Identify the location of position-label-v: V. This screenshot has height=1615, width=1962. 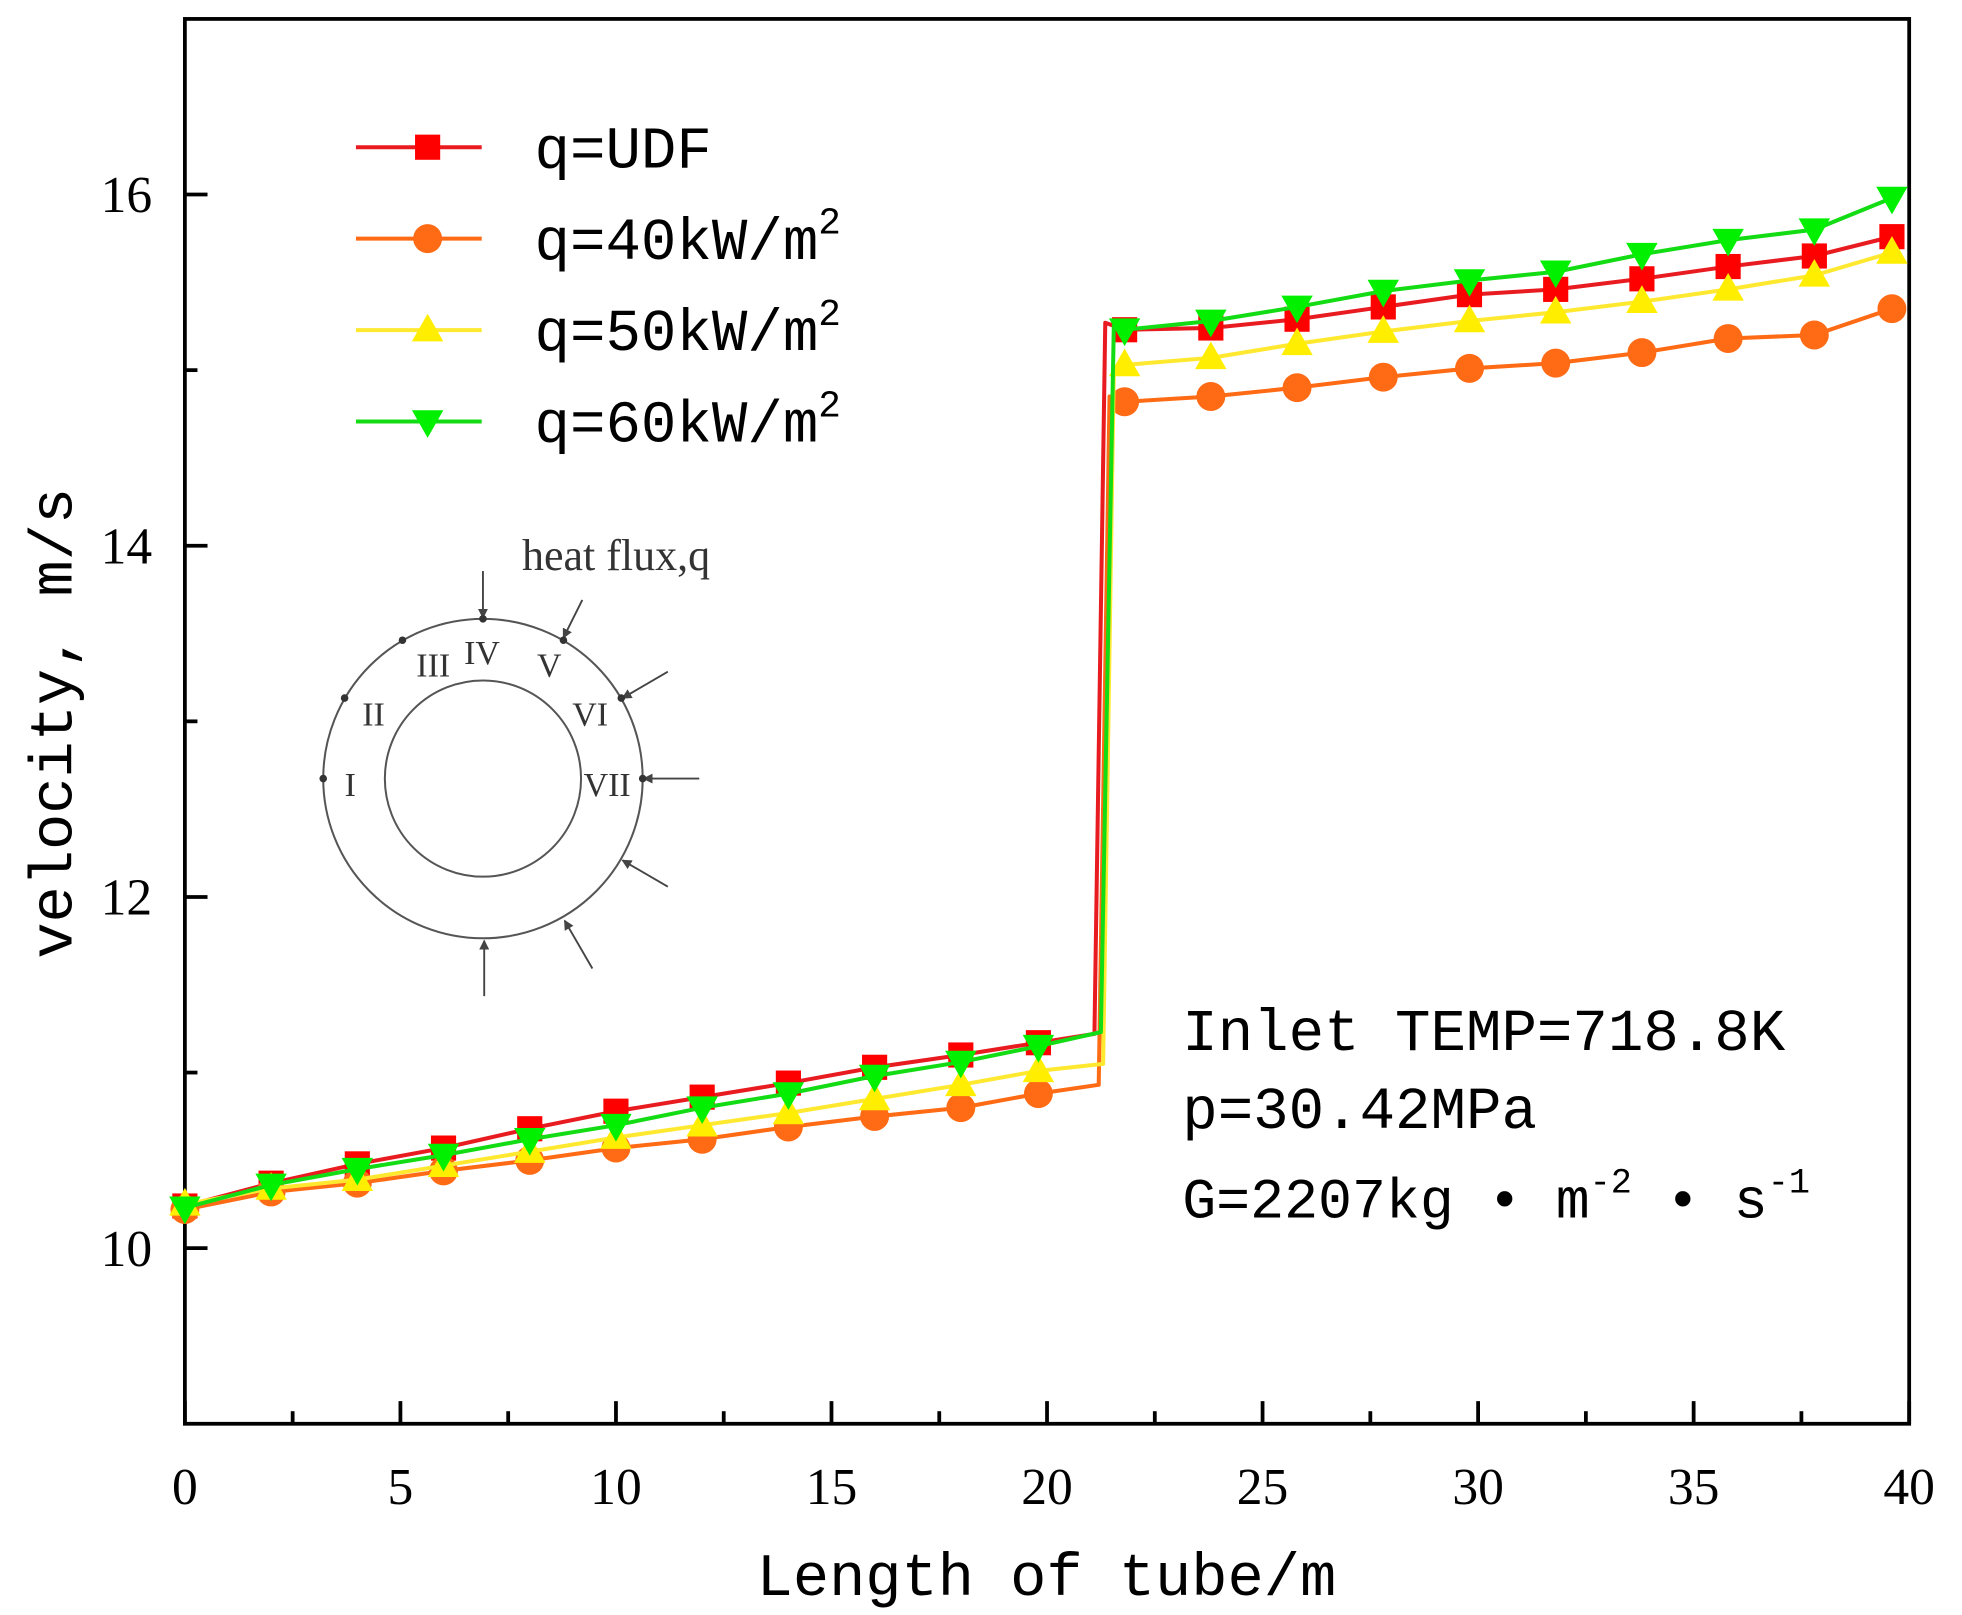
(549, 666).